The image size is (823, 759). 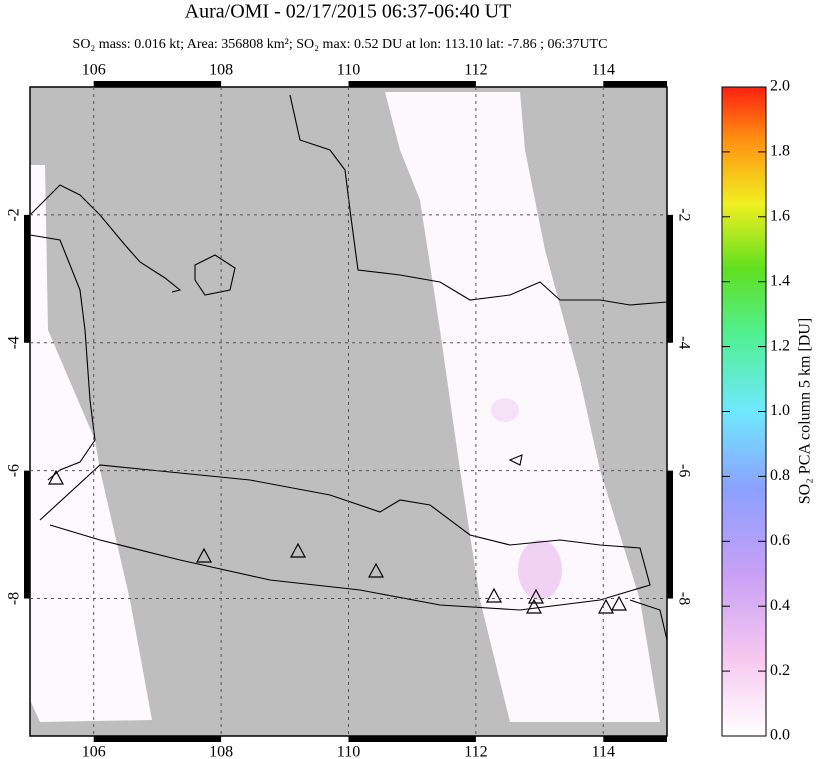 What do you see at coordinates (780, 280) in the screenshot?
I see `colorbar-tick-label: 1.4` at bounding box center [780, 280].